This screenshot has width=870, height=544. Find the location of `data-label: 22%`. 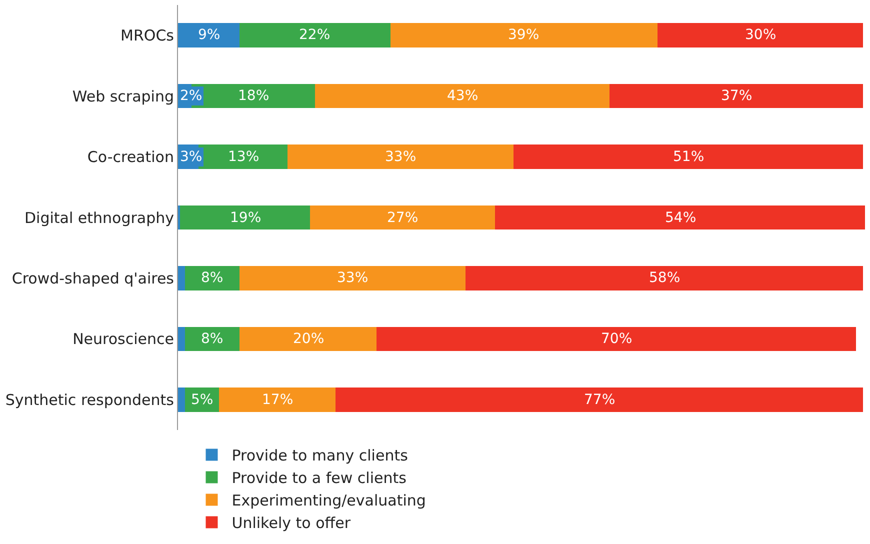

data-label: 22% is located at coordinates (314, 35).